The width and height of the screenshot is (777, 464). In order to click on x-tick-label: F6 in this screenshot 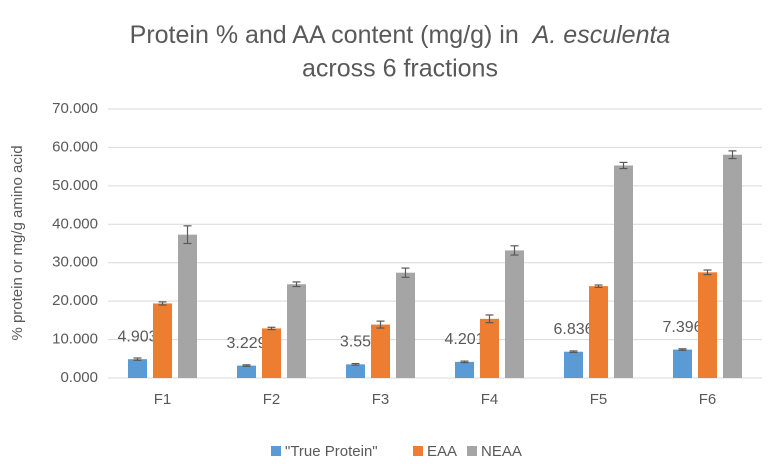, I will do `click(708, 399)`.